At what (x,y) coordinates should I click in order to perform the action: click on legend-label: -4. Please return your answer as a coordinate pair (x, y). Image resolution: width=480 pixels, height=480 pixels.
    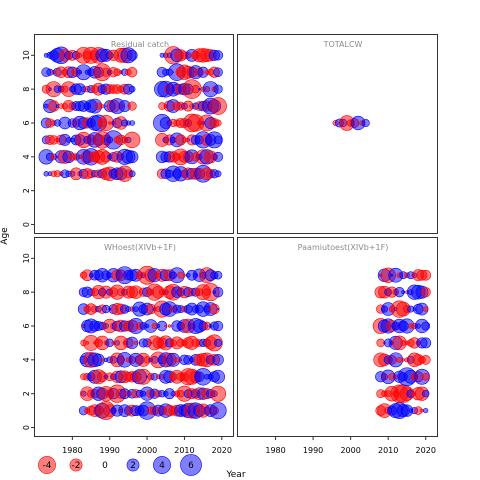
    Looking at the image, I should click on (47, 466).